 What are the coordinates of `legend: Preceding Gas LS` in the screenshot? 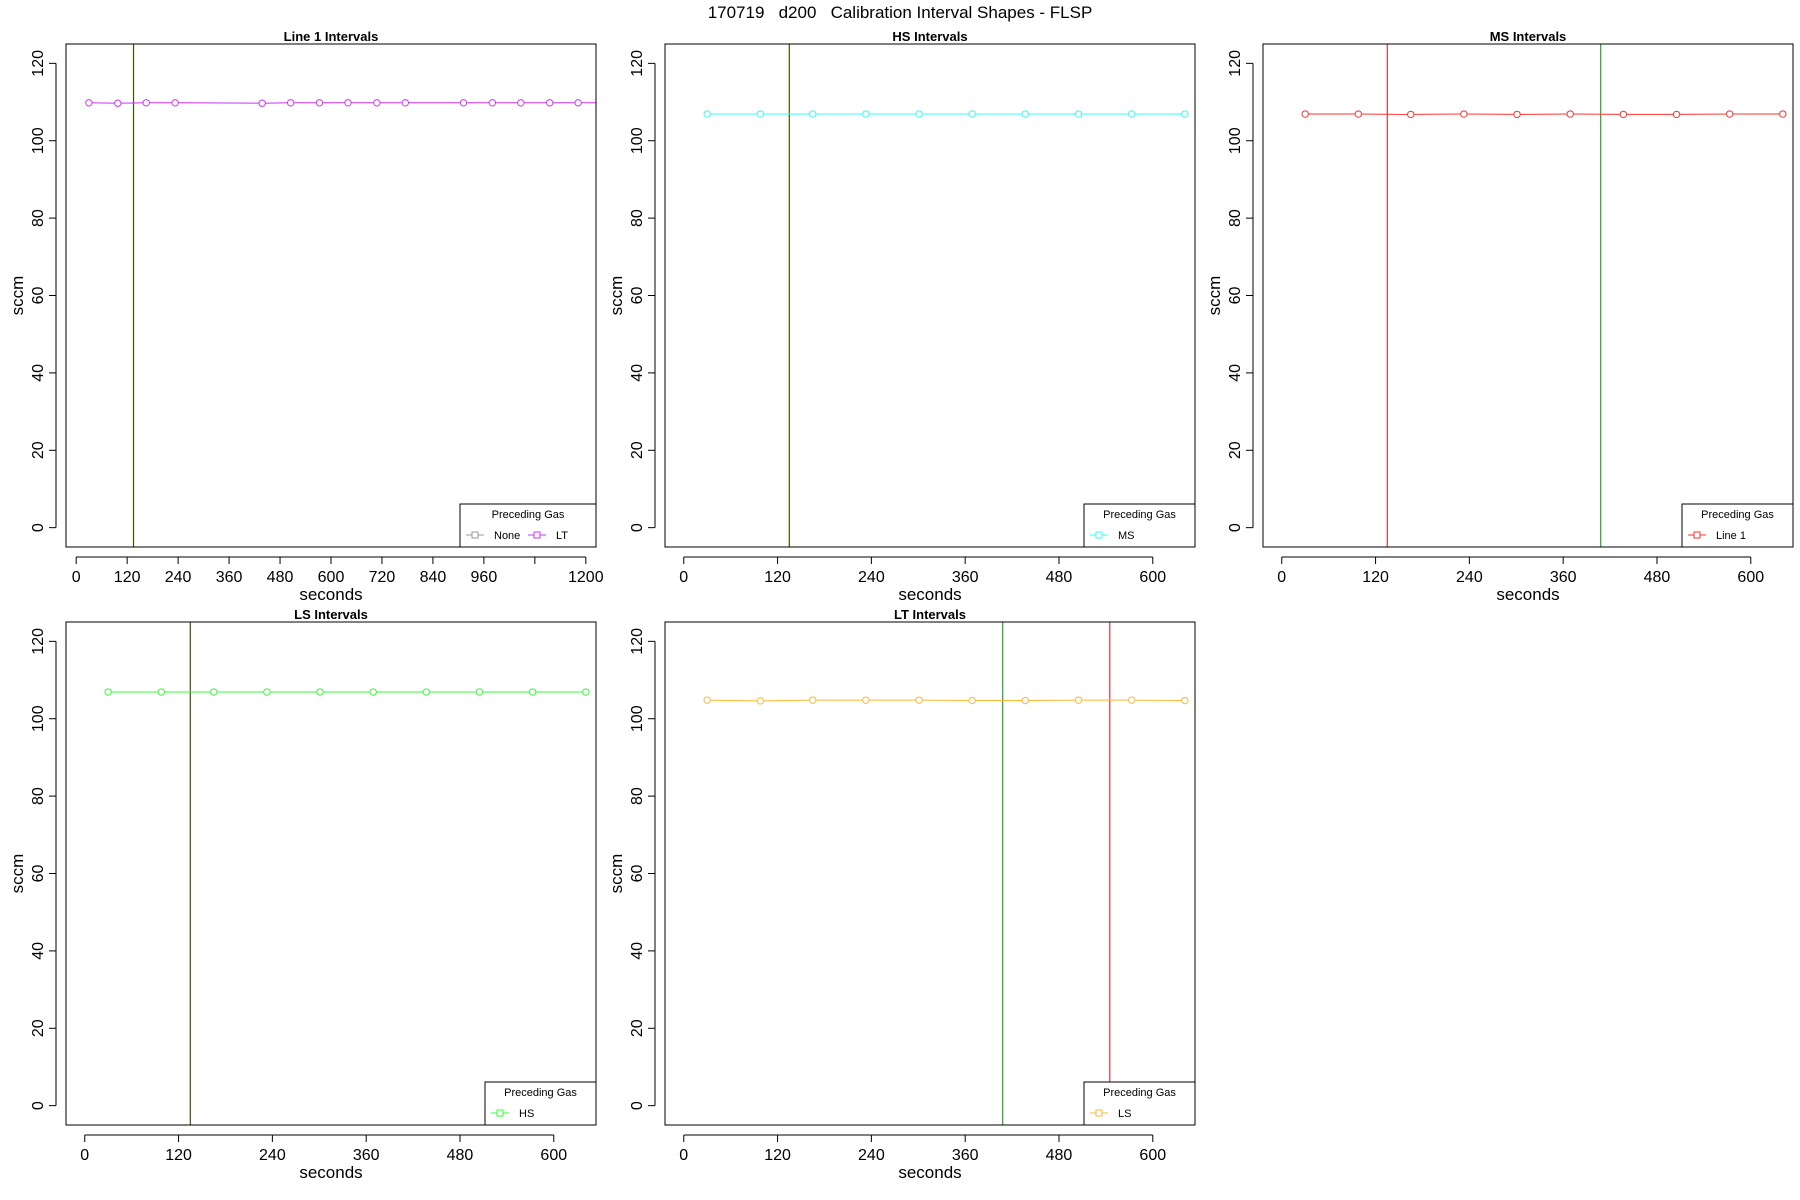 It's located at (1139, 1103).